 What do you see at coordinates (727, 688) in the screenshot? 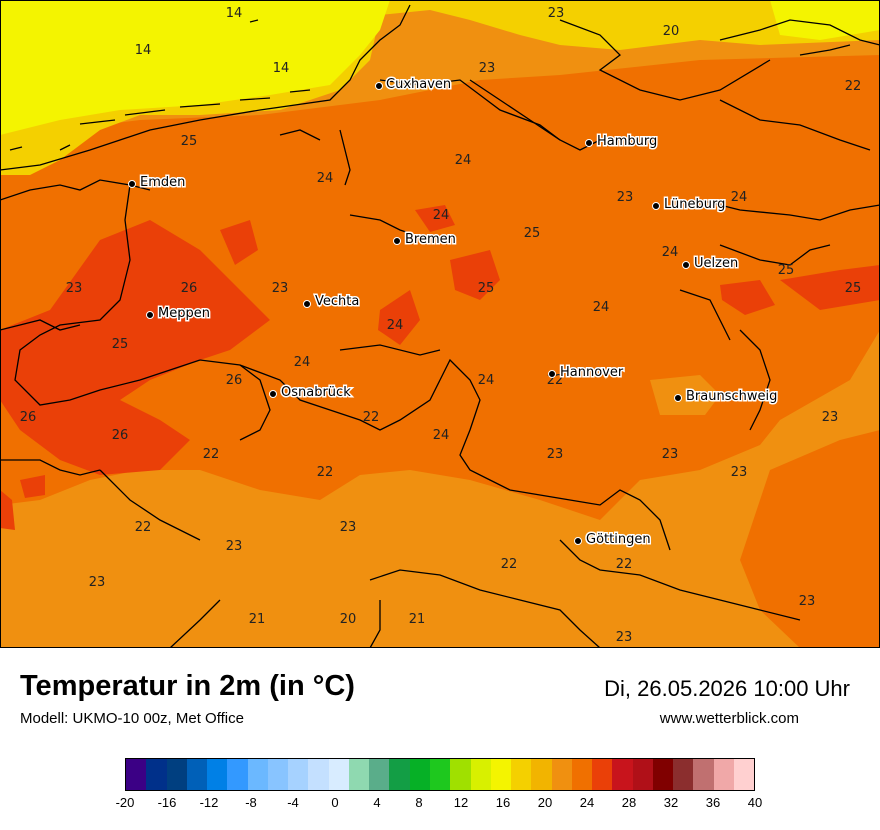
I see `forecast-datetime: Di, 26.05.2026 10:00 Uhr` at bounding box center [727, 688].